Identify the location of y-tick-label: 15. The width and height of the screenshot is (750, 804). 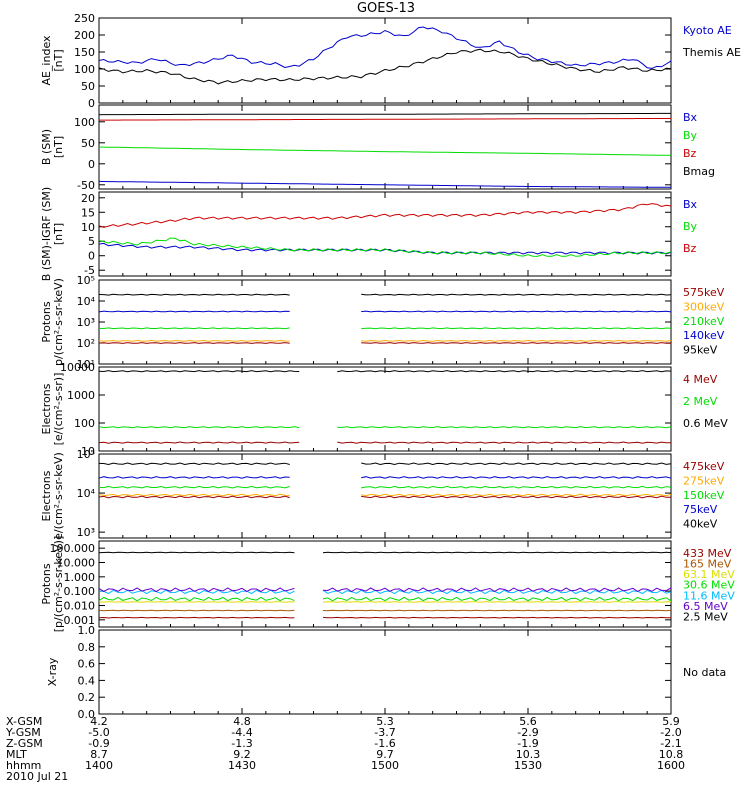
(88, 212).